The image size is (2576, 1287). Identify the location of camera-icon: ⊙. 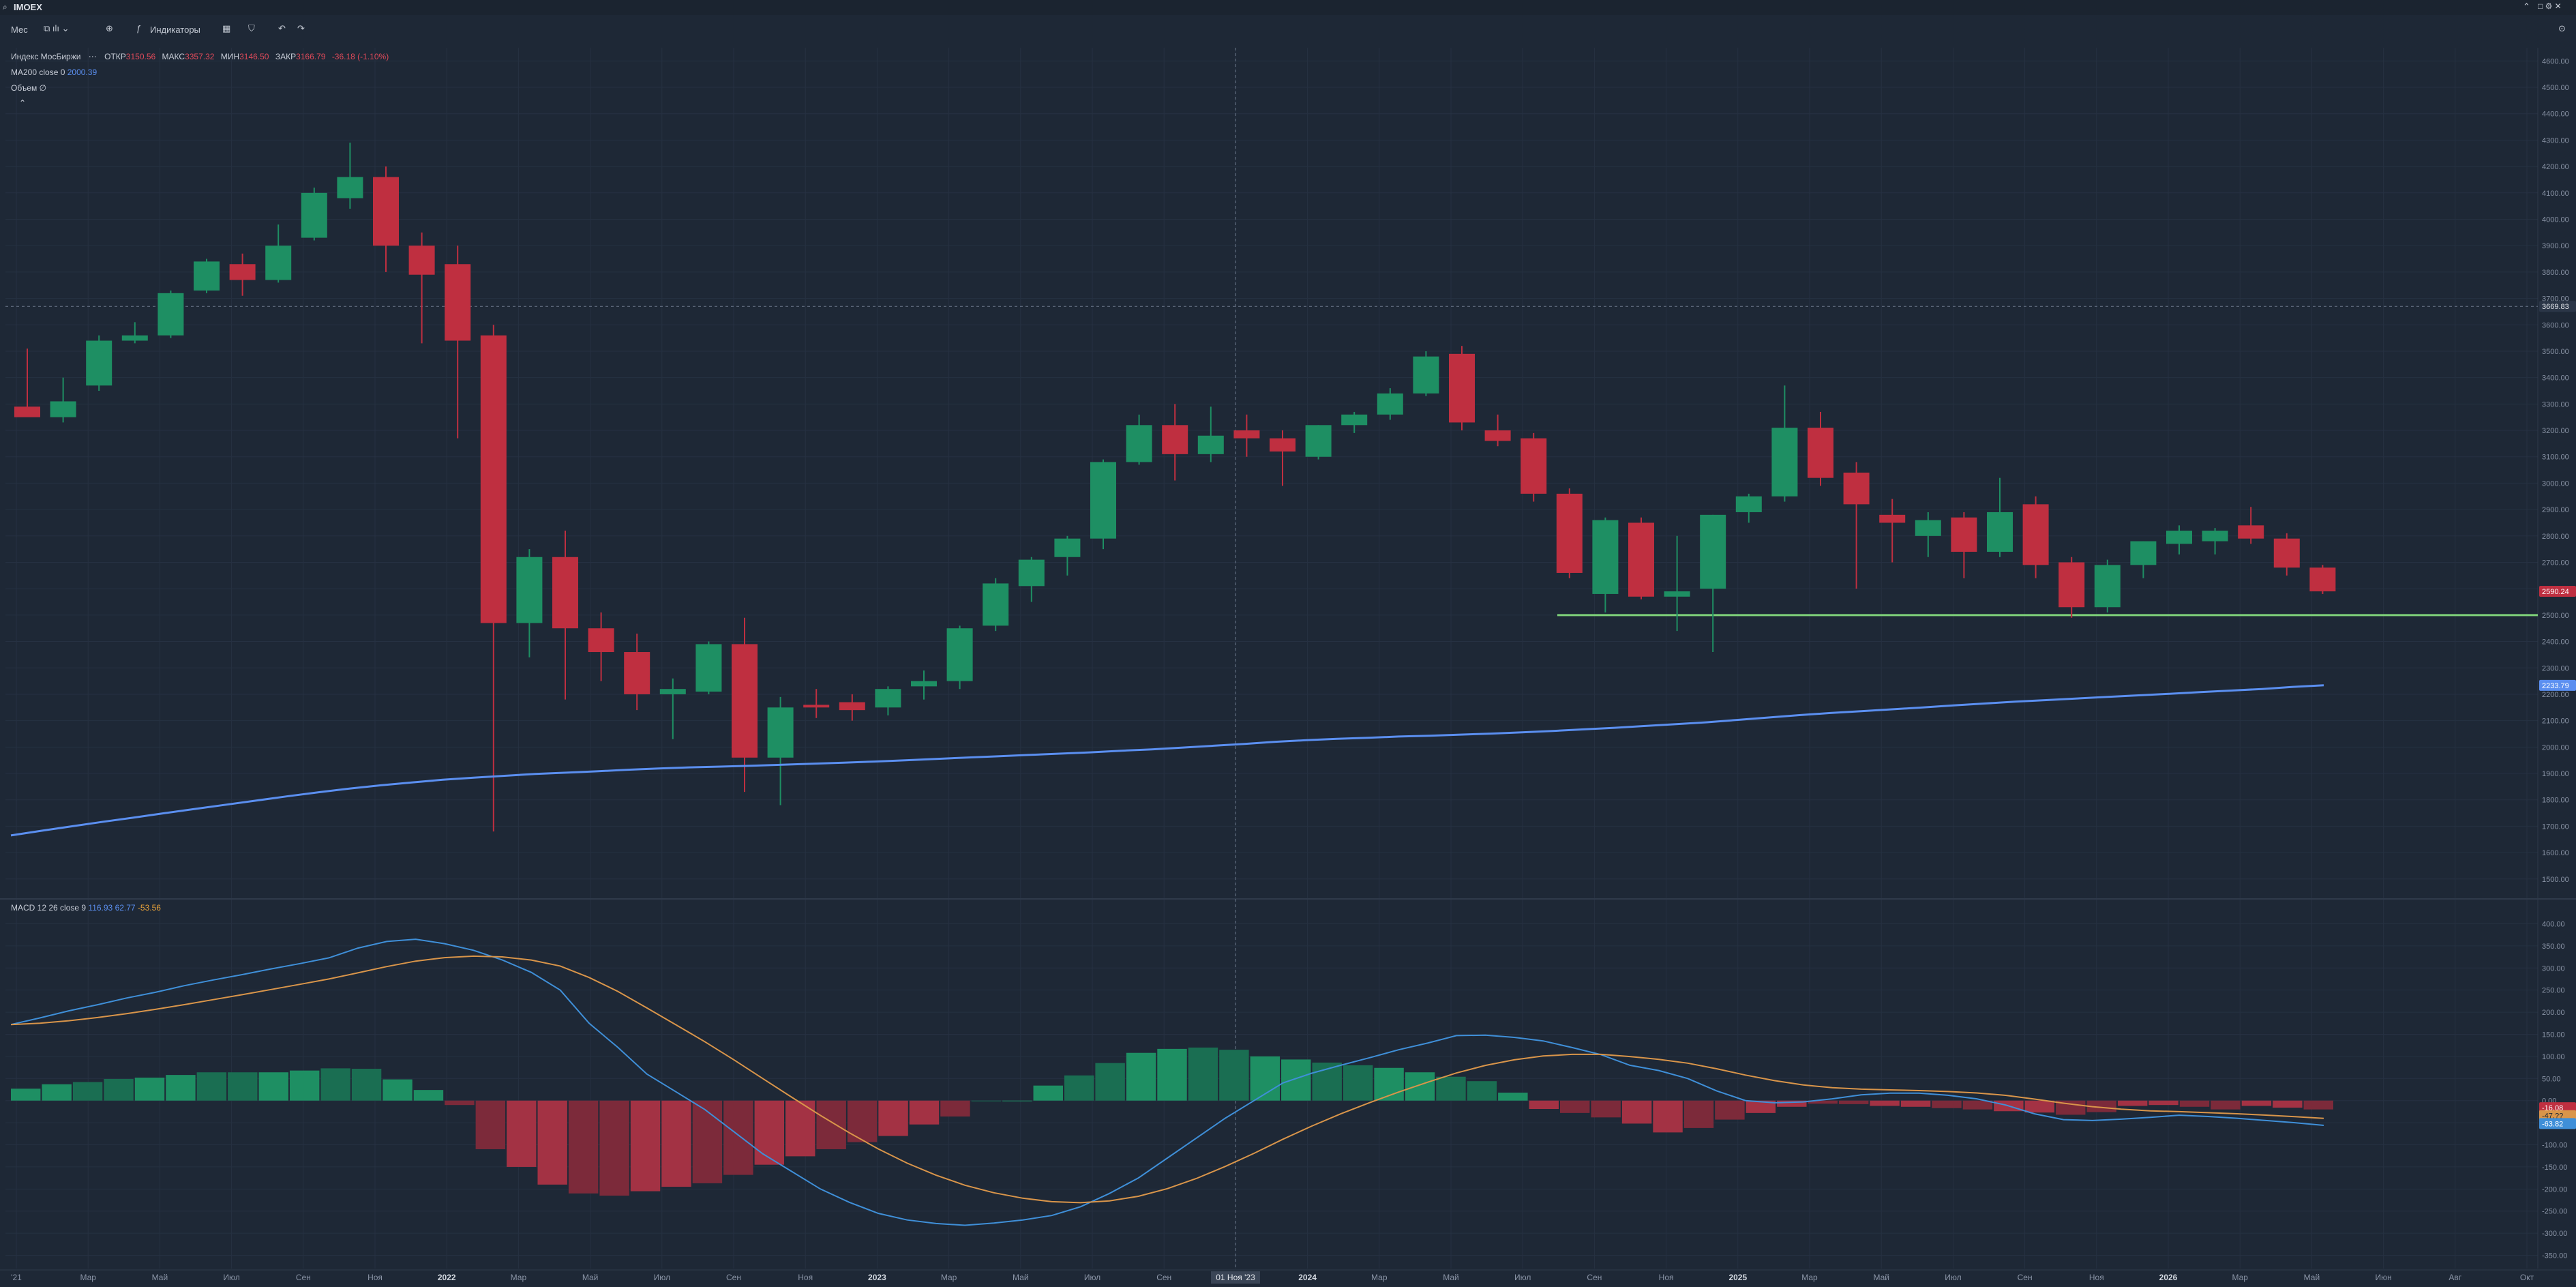
(2562, 28).